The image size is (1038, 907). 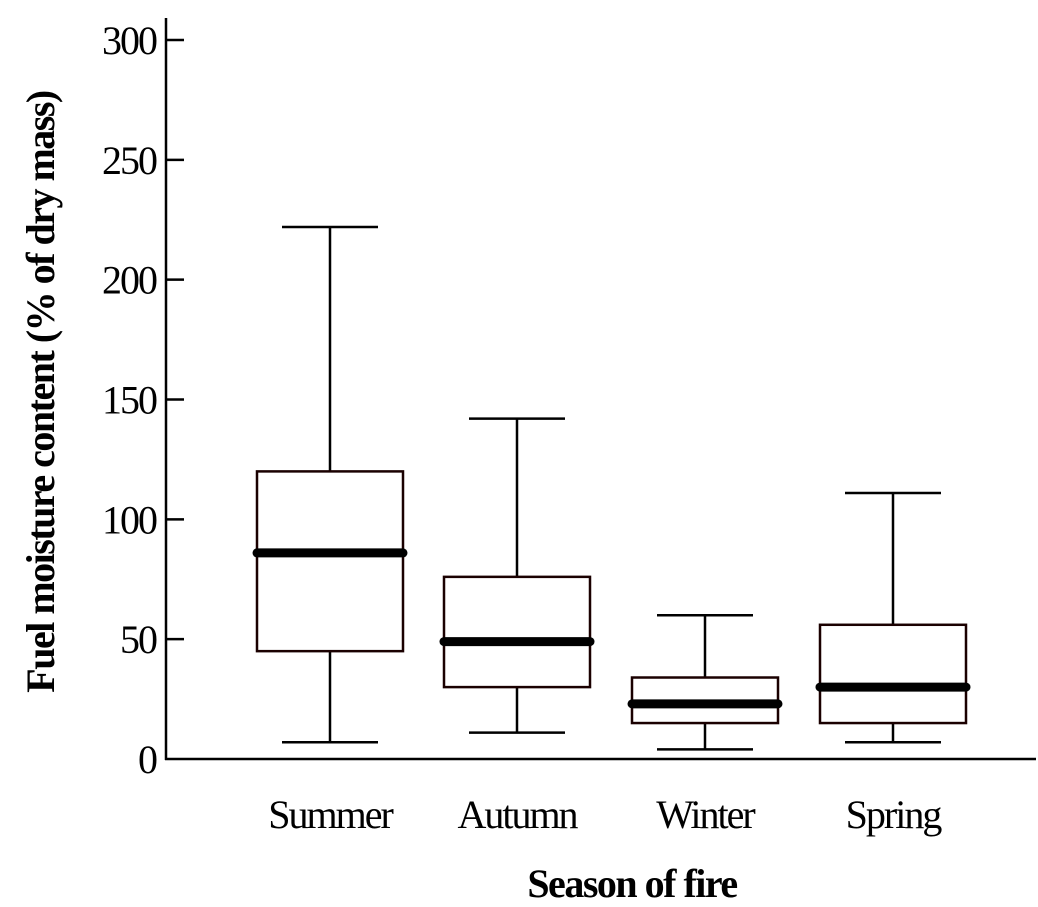 What do you see at coordinates (129, 40) in the screenshot?
I see `y-tick-label: 300` at bounding box center [129, 40].